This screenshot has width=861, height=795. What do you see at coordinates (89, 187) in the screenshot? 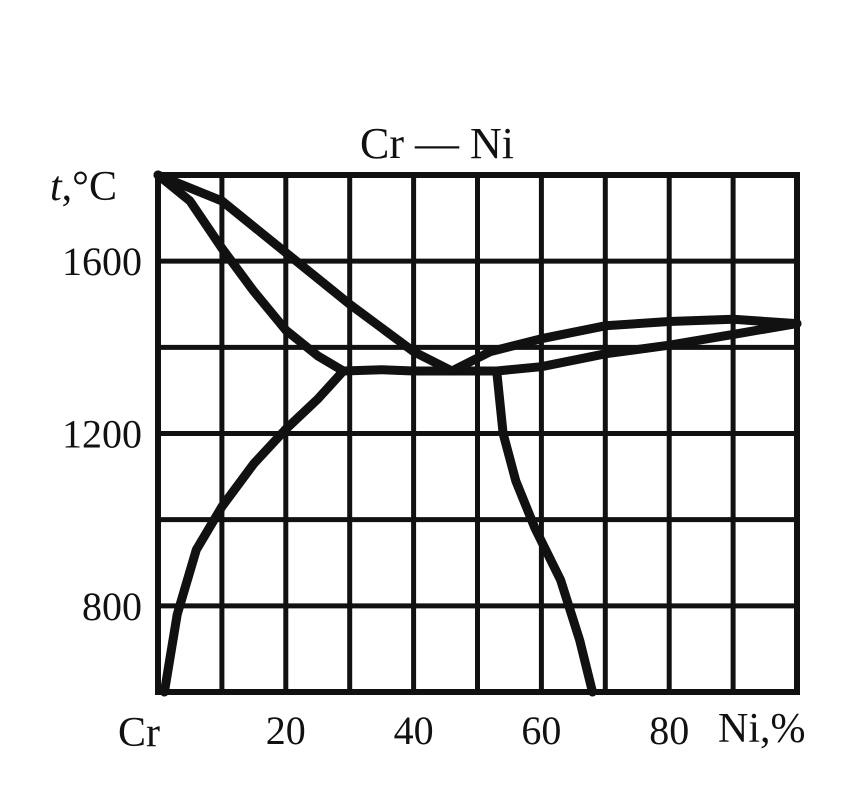
I see `y-axis-label-unit: ,°C` at bounding box center [89, 187].